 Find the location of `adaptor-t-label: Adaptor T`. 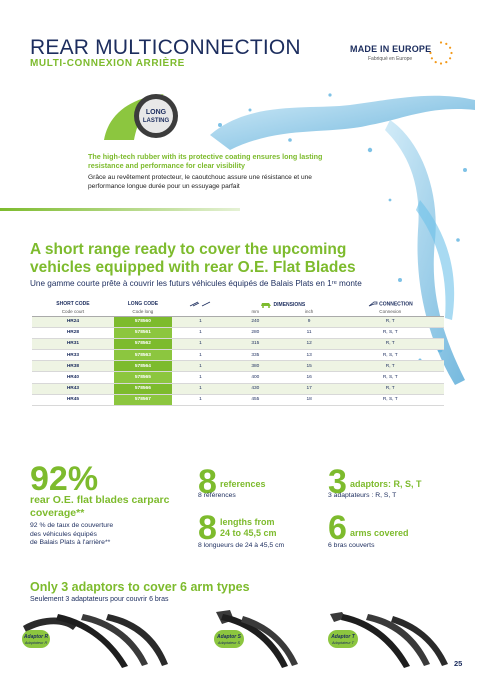

adaptor-t-label: Adaptor T is located at coordinates (343, 637).